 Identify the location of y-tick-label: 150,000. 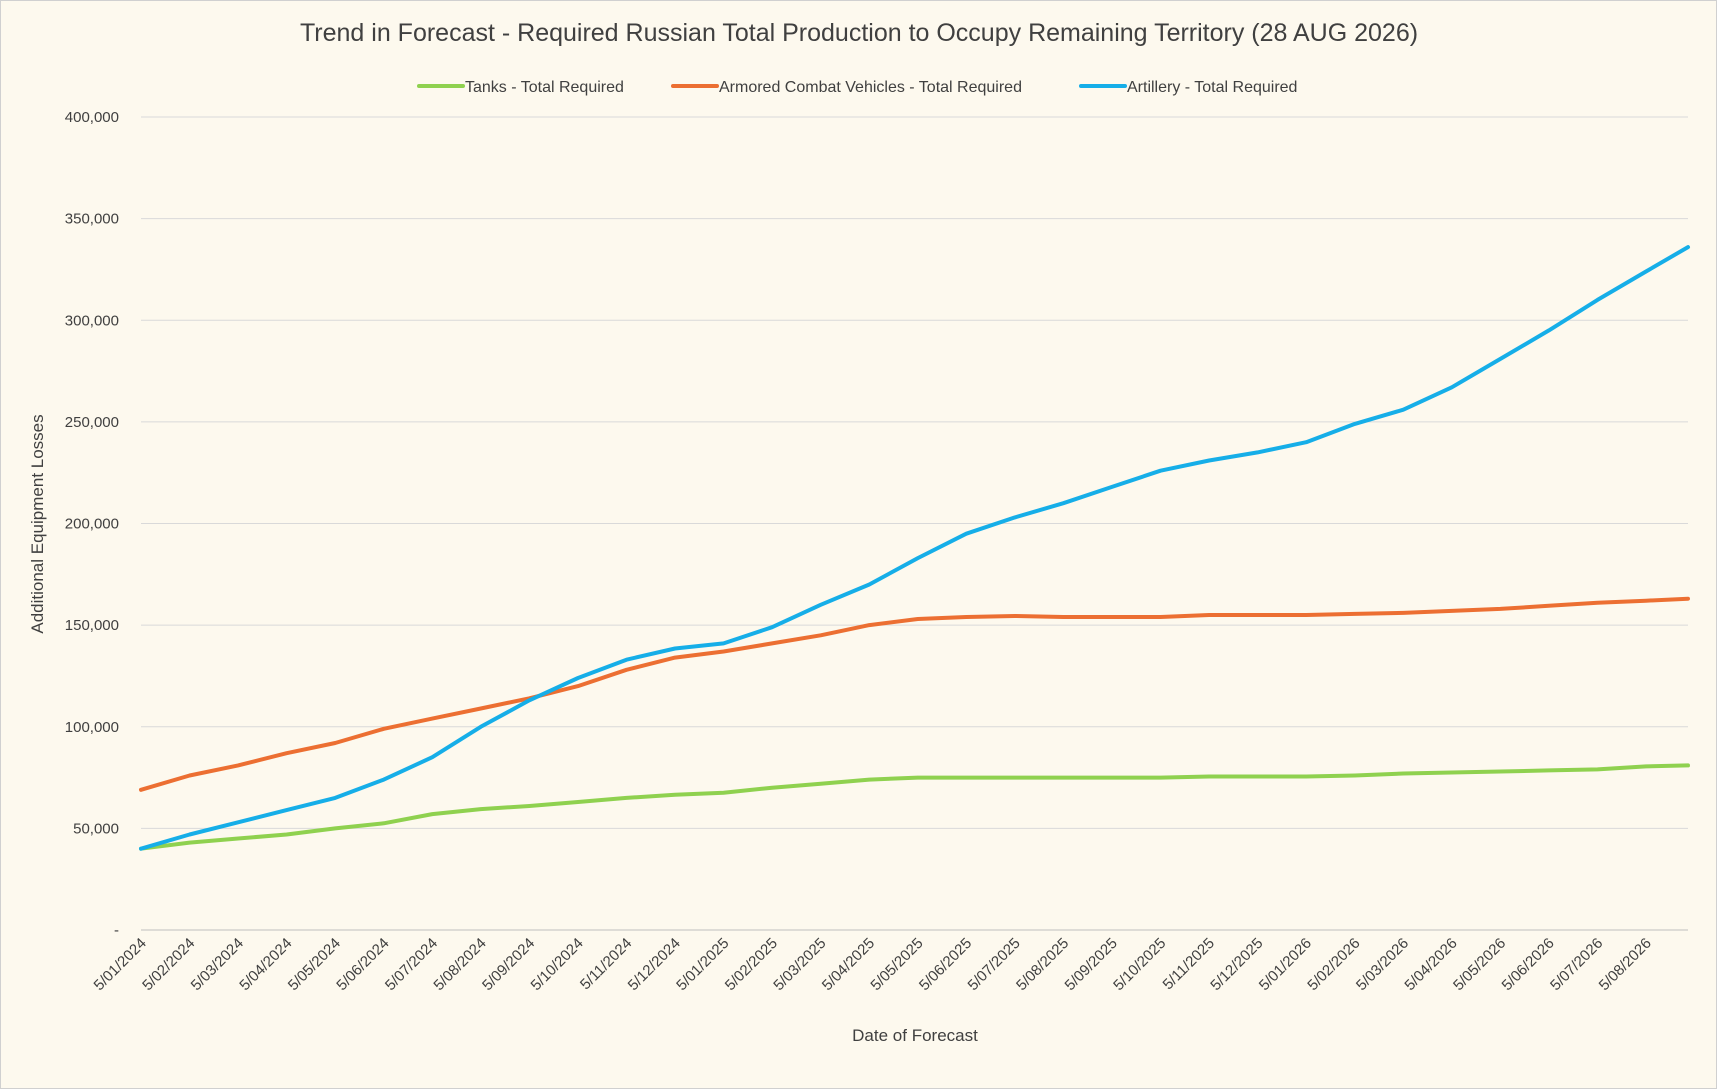
(92, 625).